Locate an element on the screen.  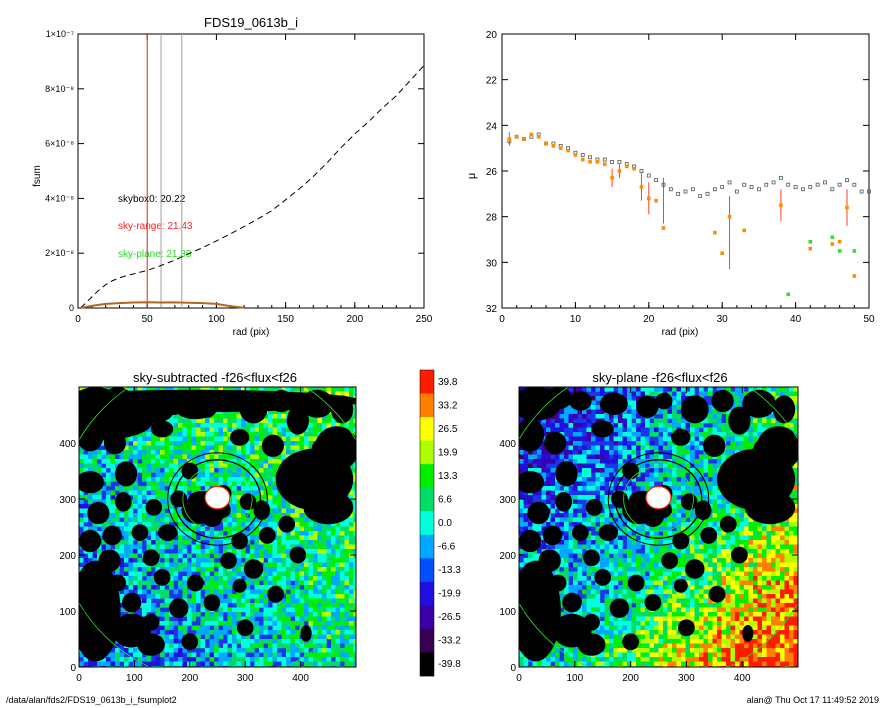
x-tick-label: 40 is located at coordinates (796, 319).